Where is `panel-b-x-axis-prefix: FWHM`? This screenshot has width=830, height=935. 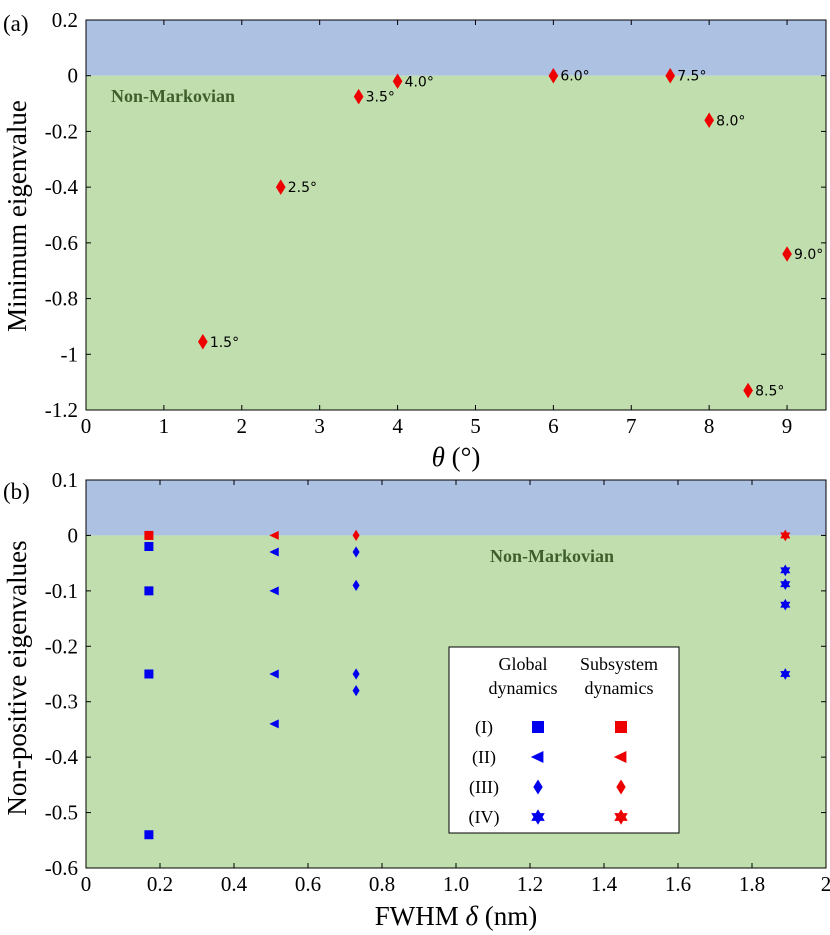 panel-b-x-axis-prefix: FWHM is located at coordinates (420, 916).